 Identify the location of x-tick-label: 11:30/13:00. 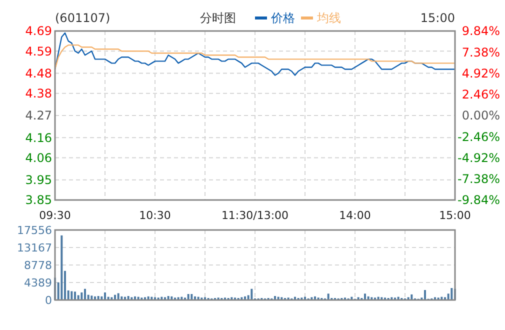
(255, 215).